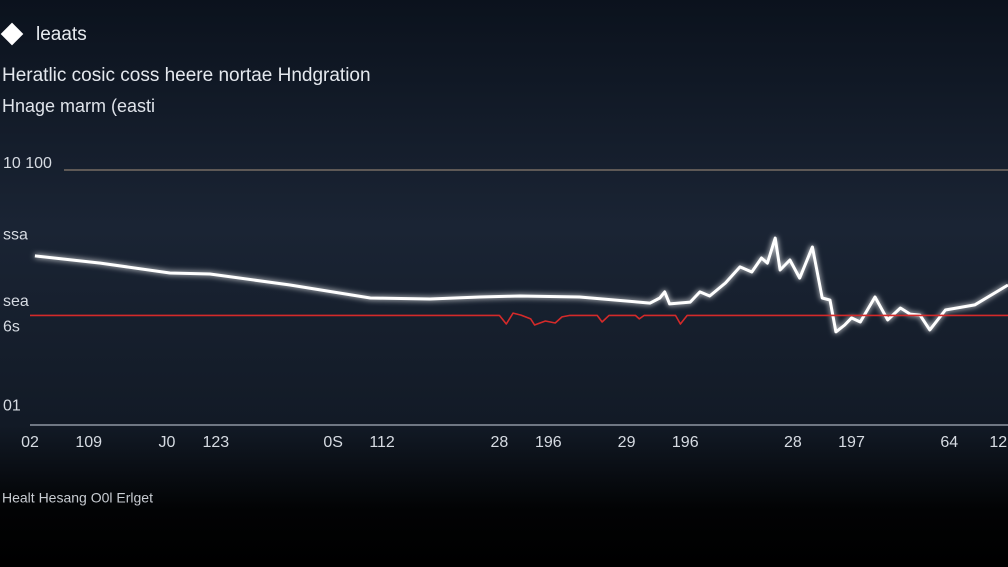 Image resolution: width=1008 pixels, height=567 pixels. I want to click on x-tick-label: 112, so click(382, 442).